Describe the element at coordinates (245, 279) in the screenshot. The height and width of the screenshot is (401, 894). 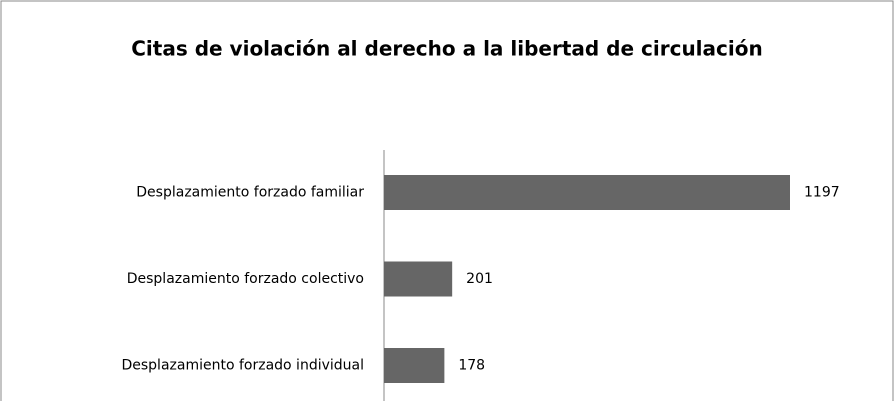
I see `category-label: Desplazamiento forzado colectivo` at that location.